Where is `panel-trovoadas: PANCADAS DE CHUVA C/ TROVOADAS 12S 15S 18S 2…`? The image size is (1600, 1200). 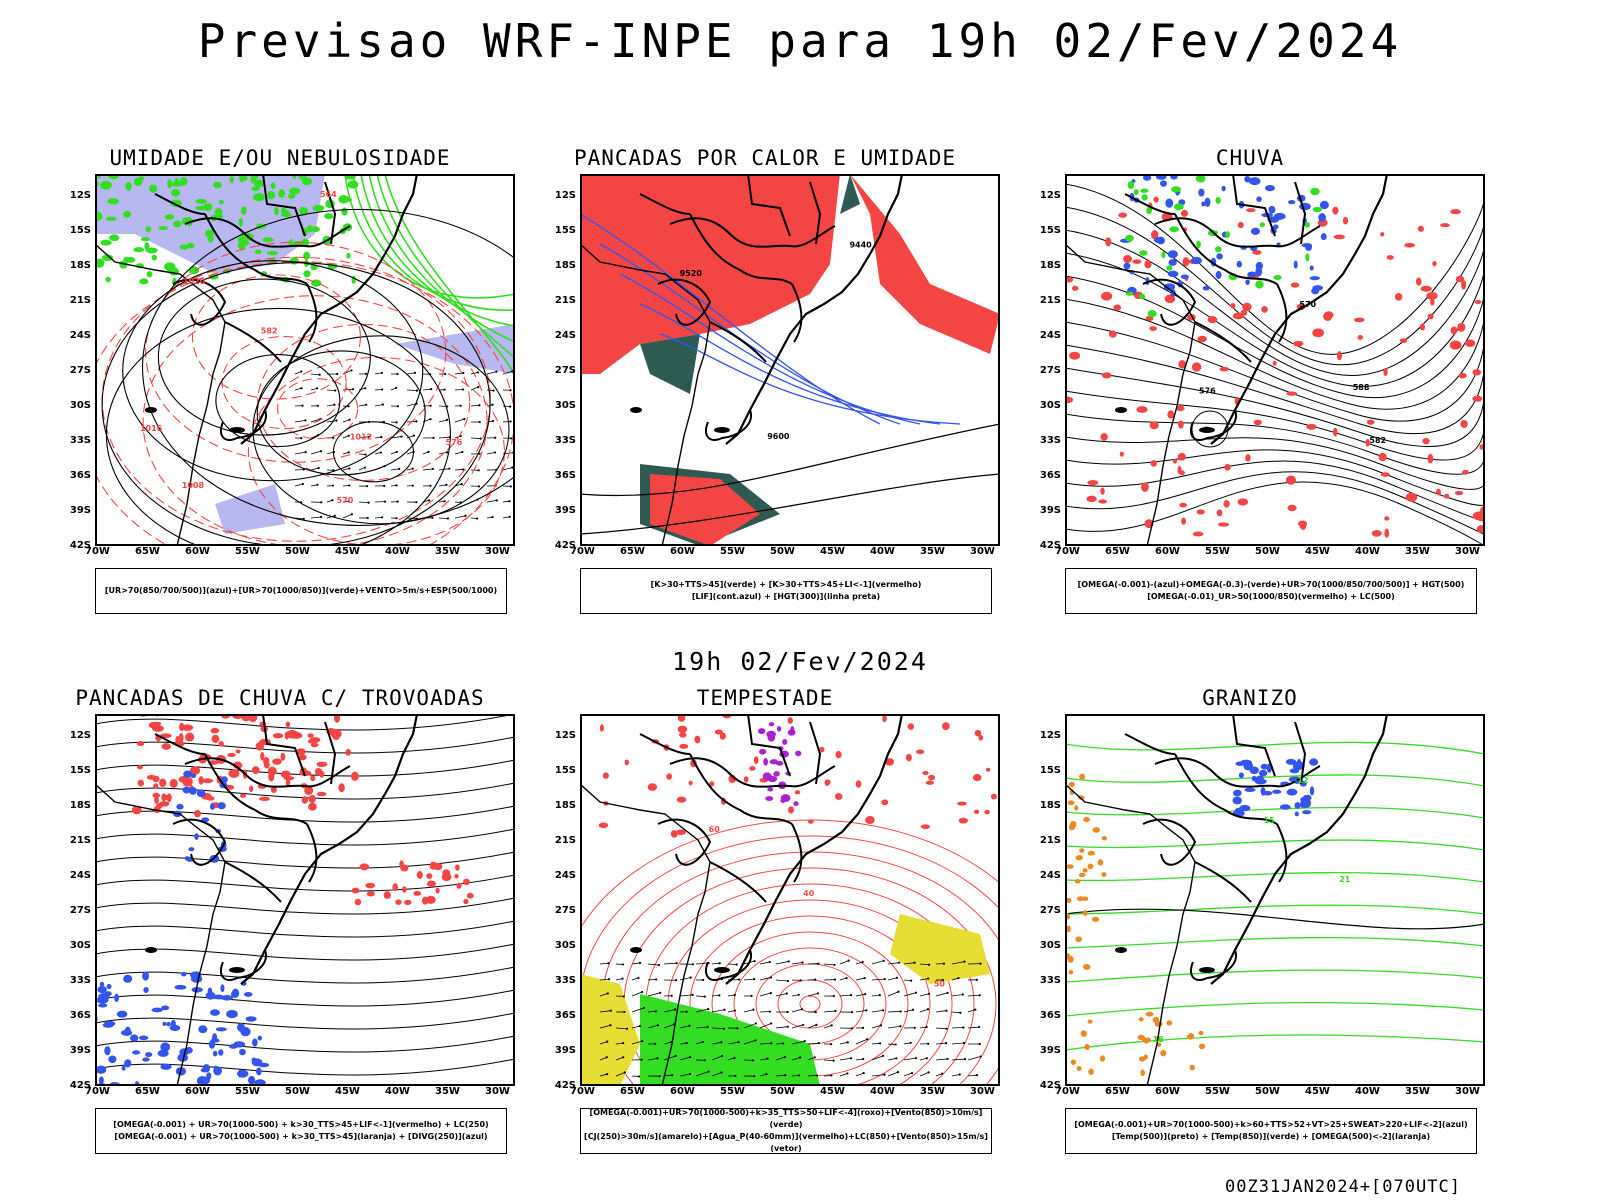
panel-trovoadas: PANCADAS DE CHUVA C/ TROVOADAS 12S 15S 18S 2… is located at coordinates (282, 936).